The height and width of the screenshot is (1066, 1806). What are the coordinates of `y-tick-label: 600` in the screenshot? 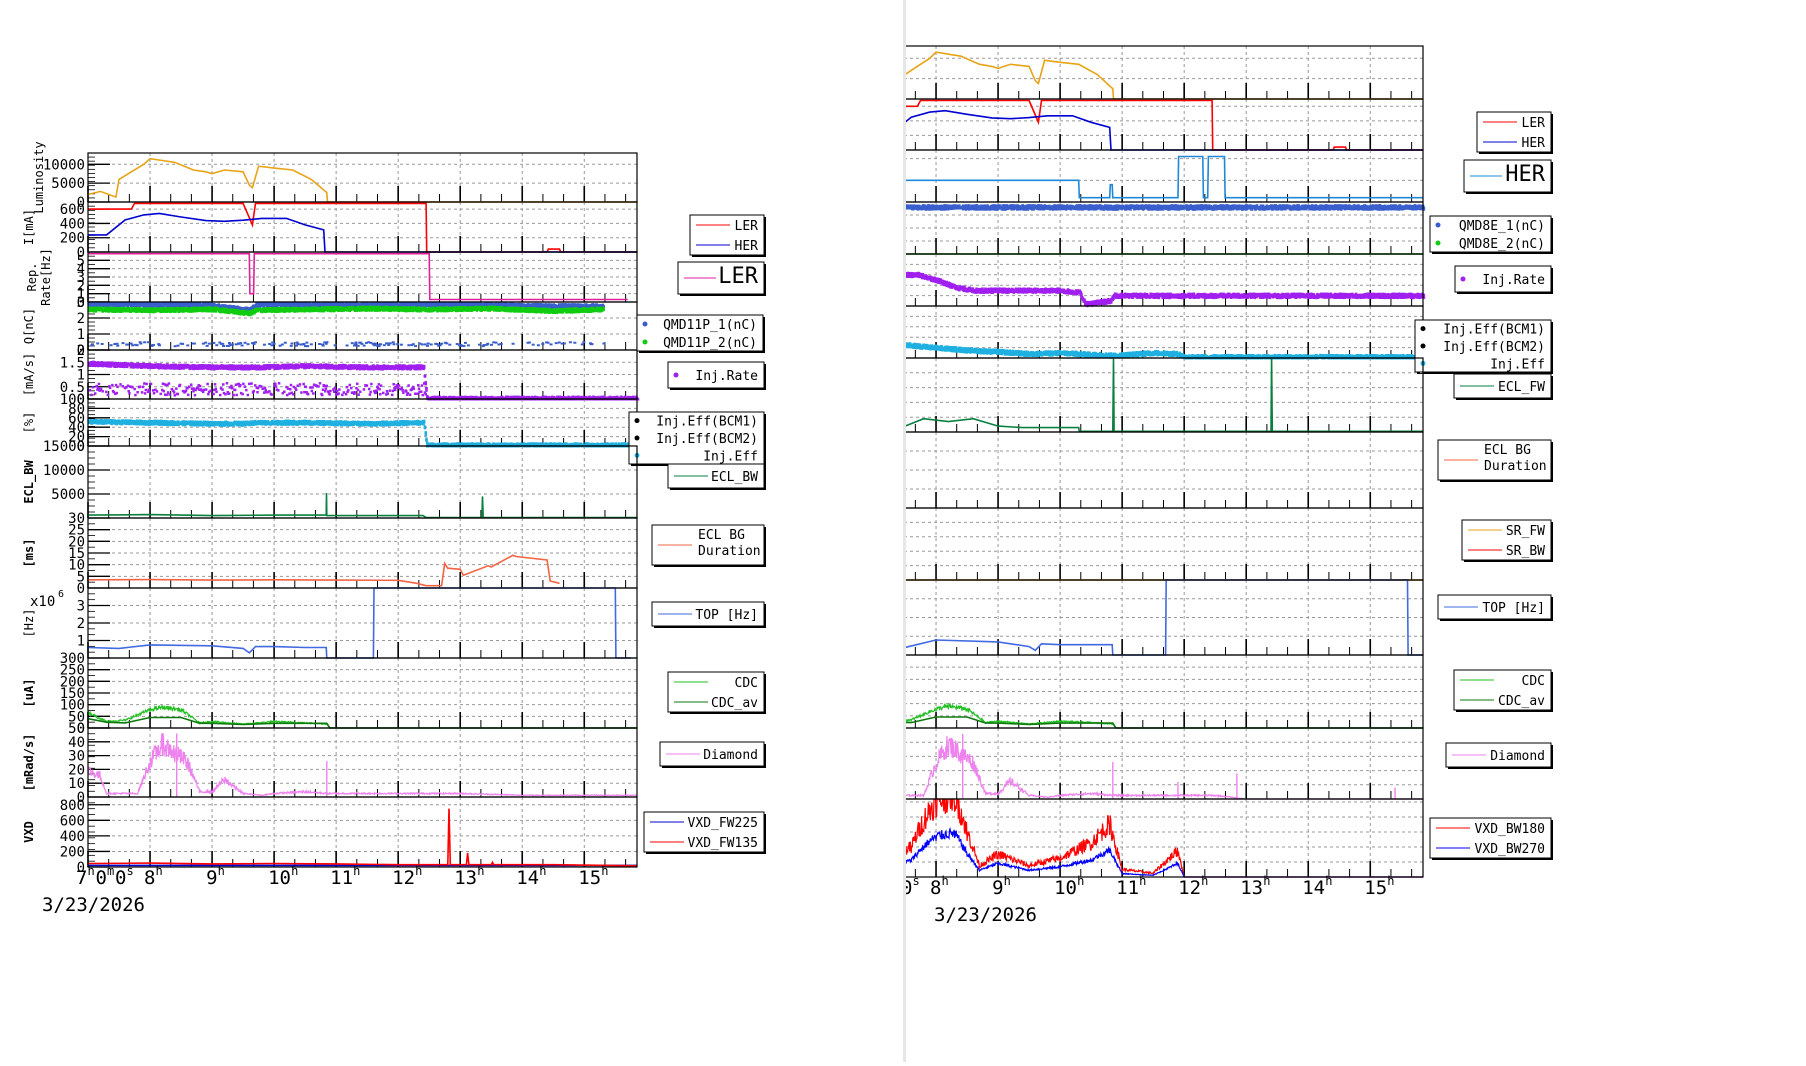 It's located at (72, 210).